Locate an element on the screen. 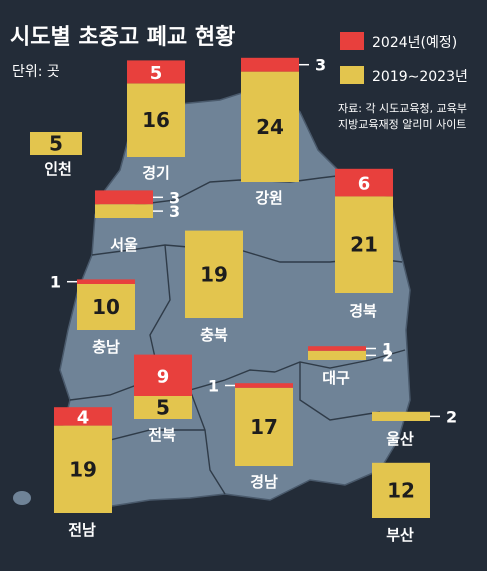 The image size is (487, 571). data-label-past-0: 5 is located at coordinates (56, 144).